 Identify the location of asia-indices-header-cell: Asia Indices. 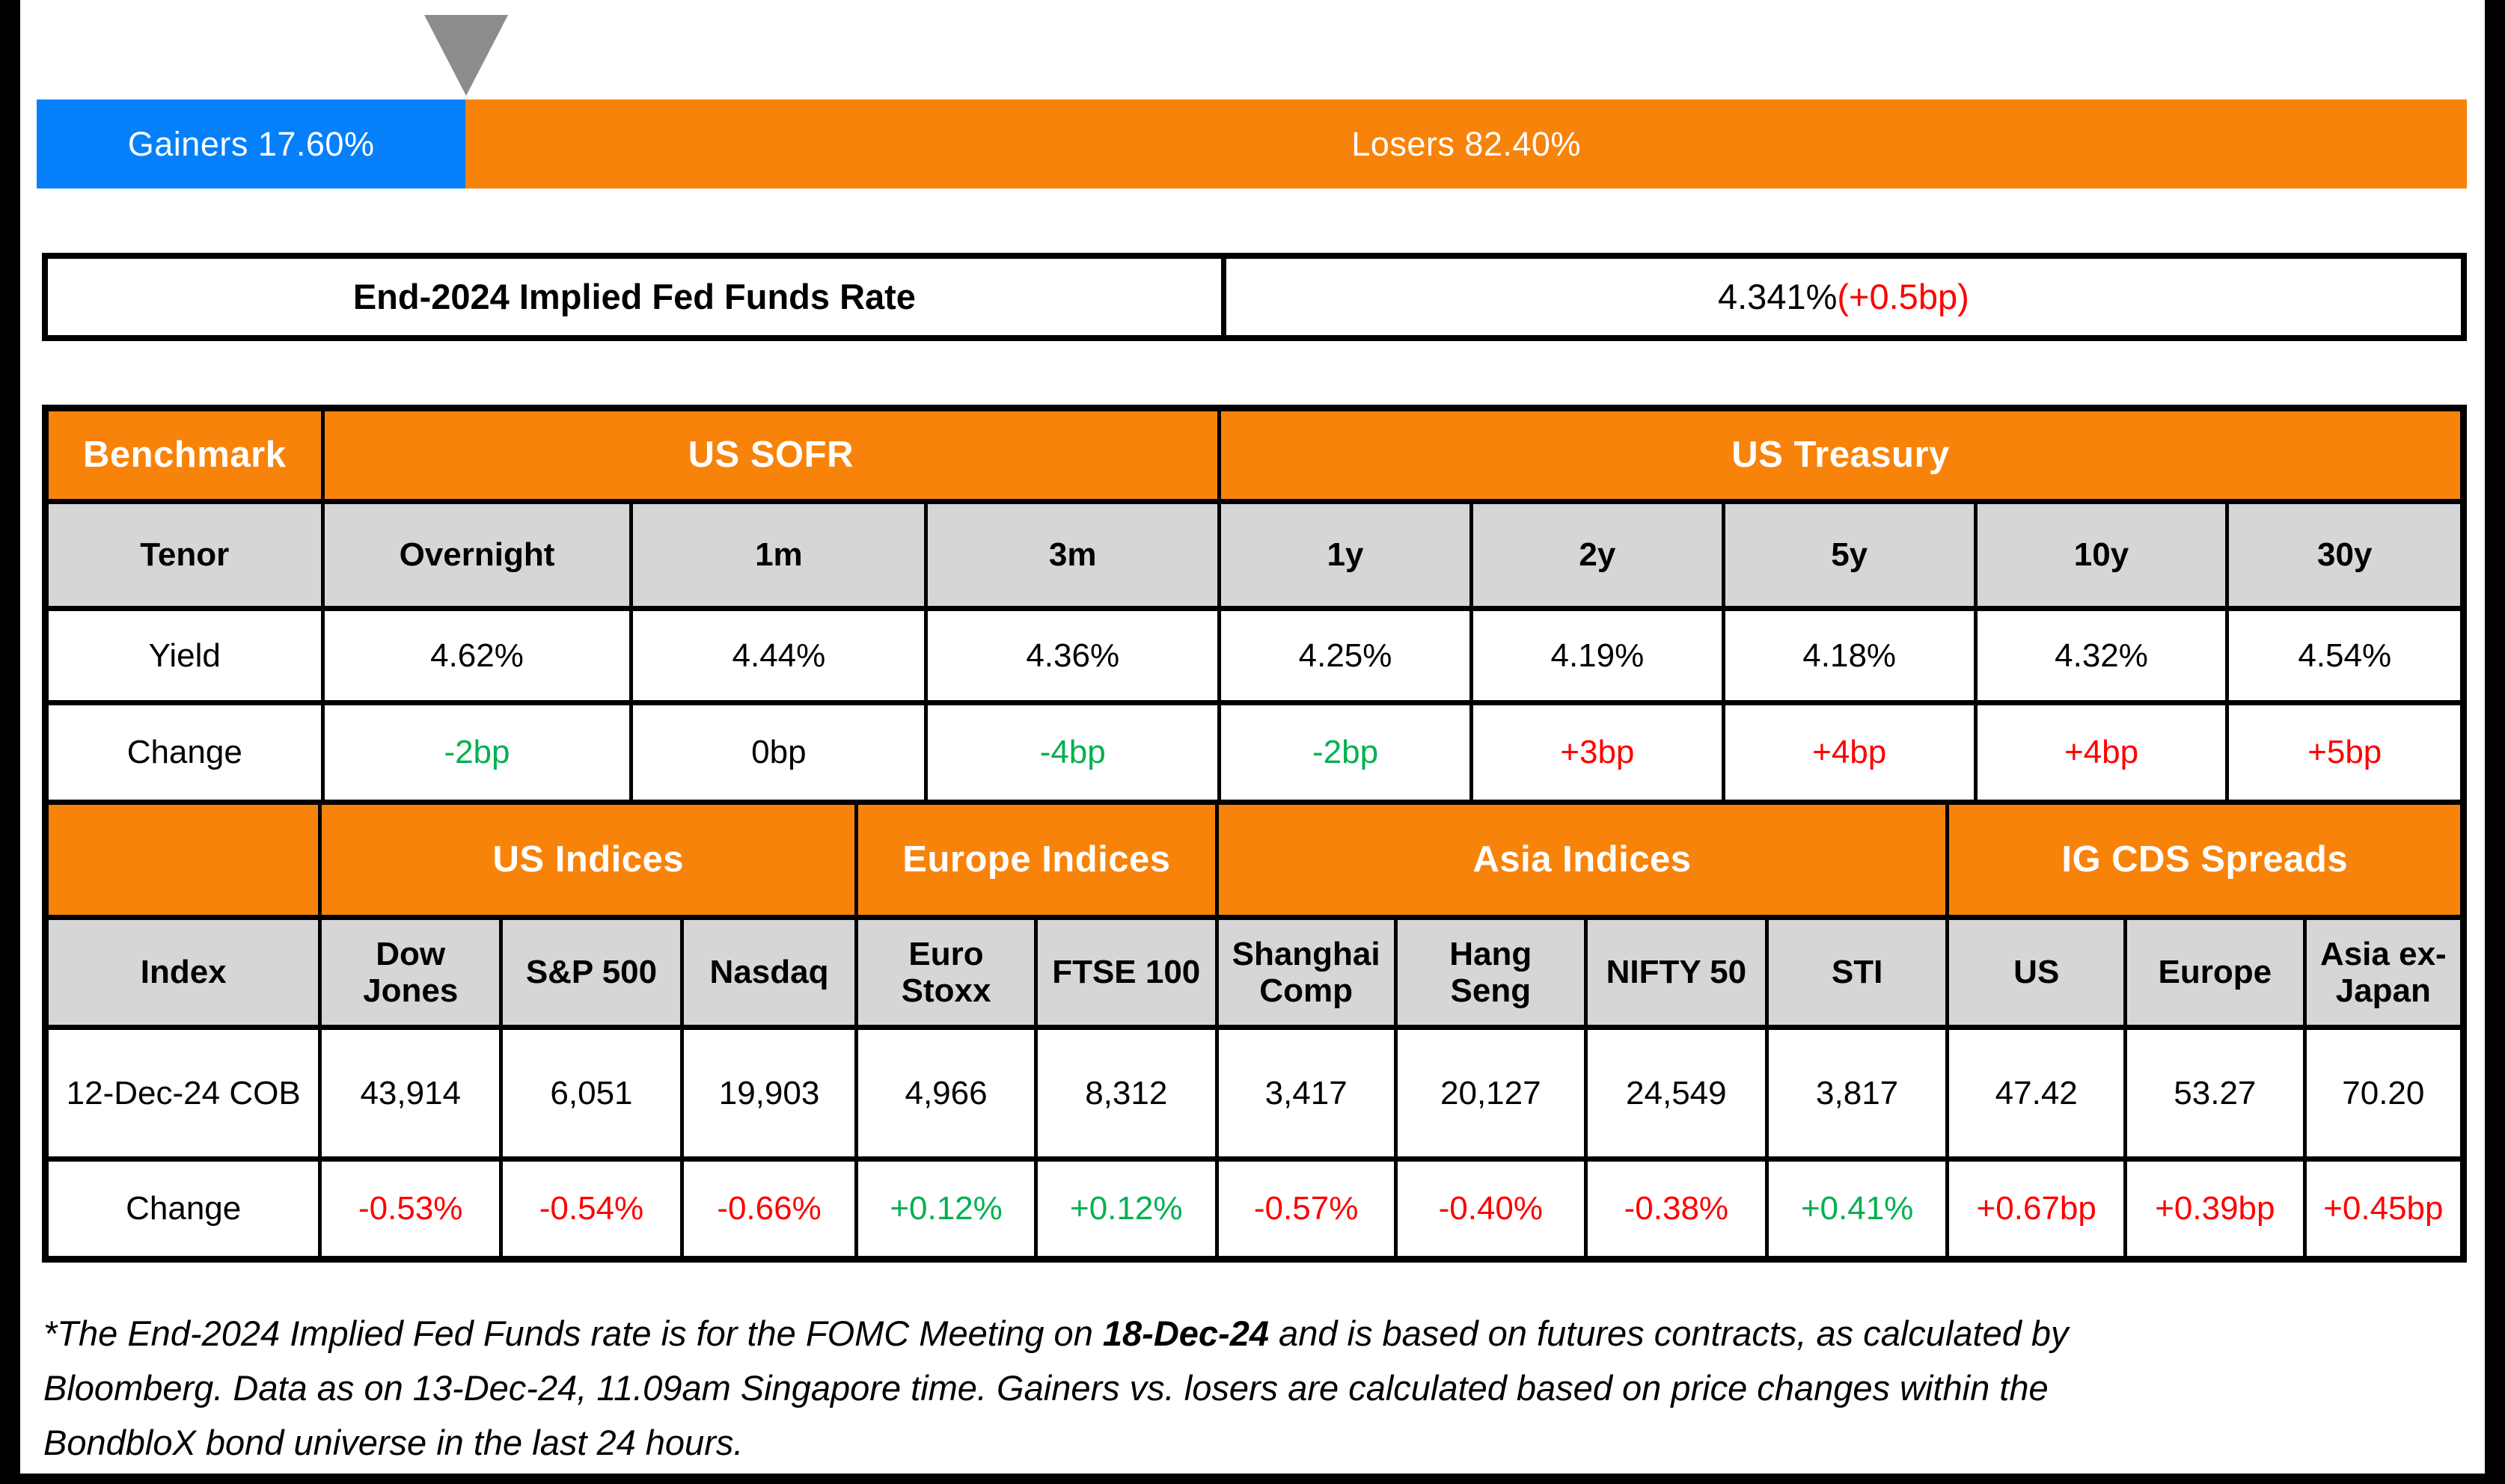
(1582, 860).